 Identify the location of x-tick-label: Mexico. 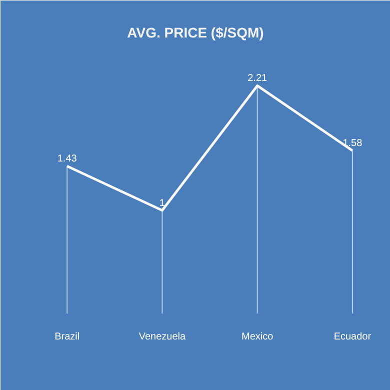
(257, 337).